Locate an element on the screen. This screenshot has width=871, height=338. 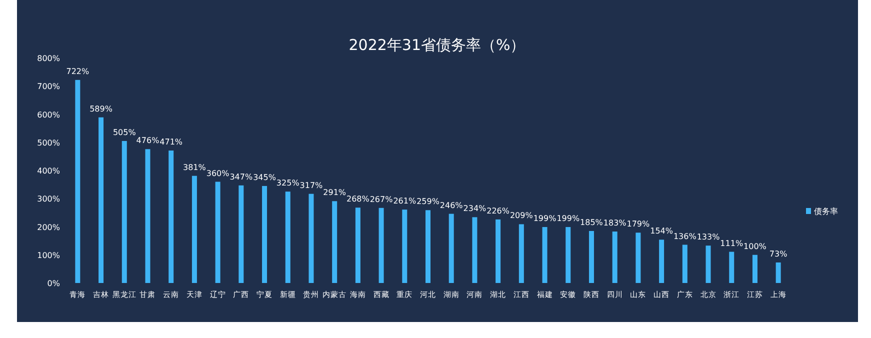
data-label: 136% is located at coordinates (685, 236).